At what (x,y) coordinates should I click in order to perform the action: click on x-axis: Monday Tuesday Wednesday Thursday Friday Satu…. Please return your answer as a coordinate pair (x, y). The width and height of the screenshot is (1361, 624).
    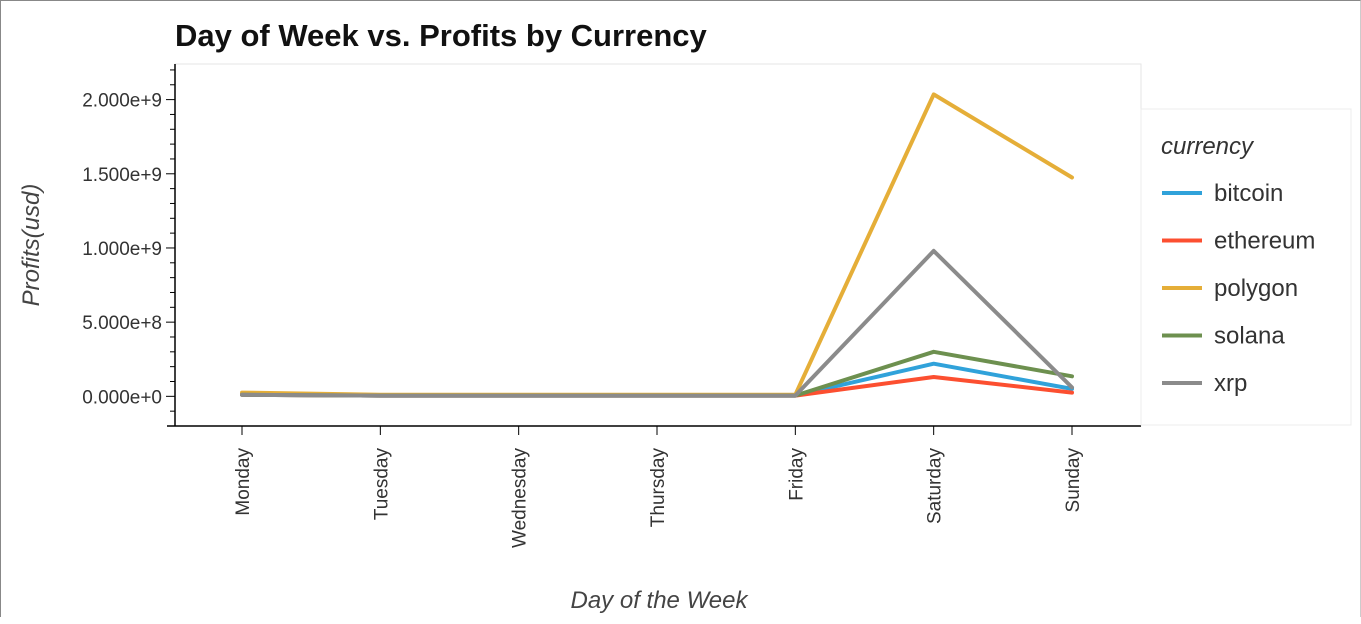
    Looking at the image, I should click on (654, 486).